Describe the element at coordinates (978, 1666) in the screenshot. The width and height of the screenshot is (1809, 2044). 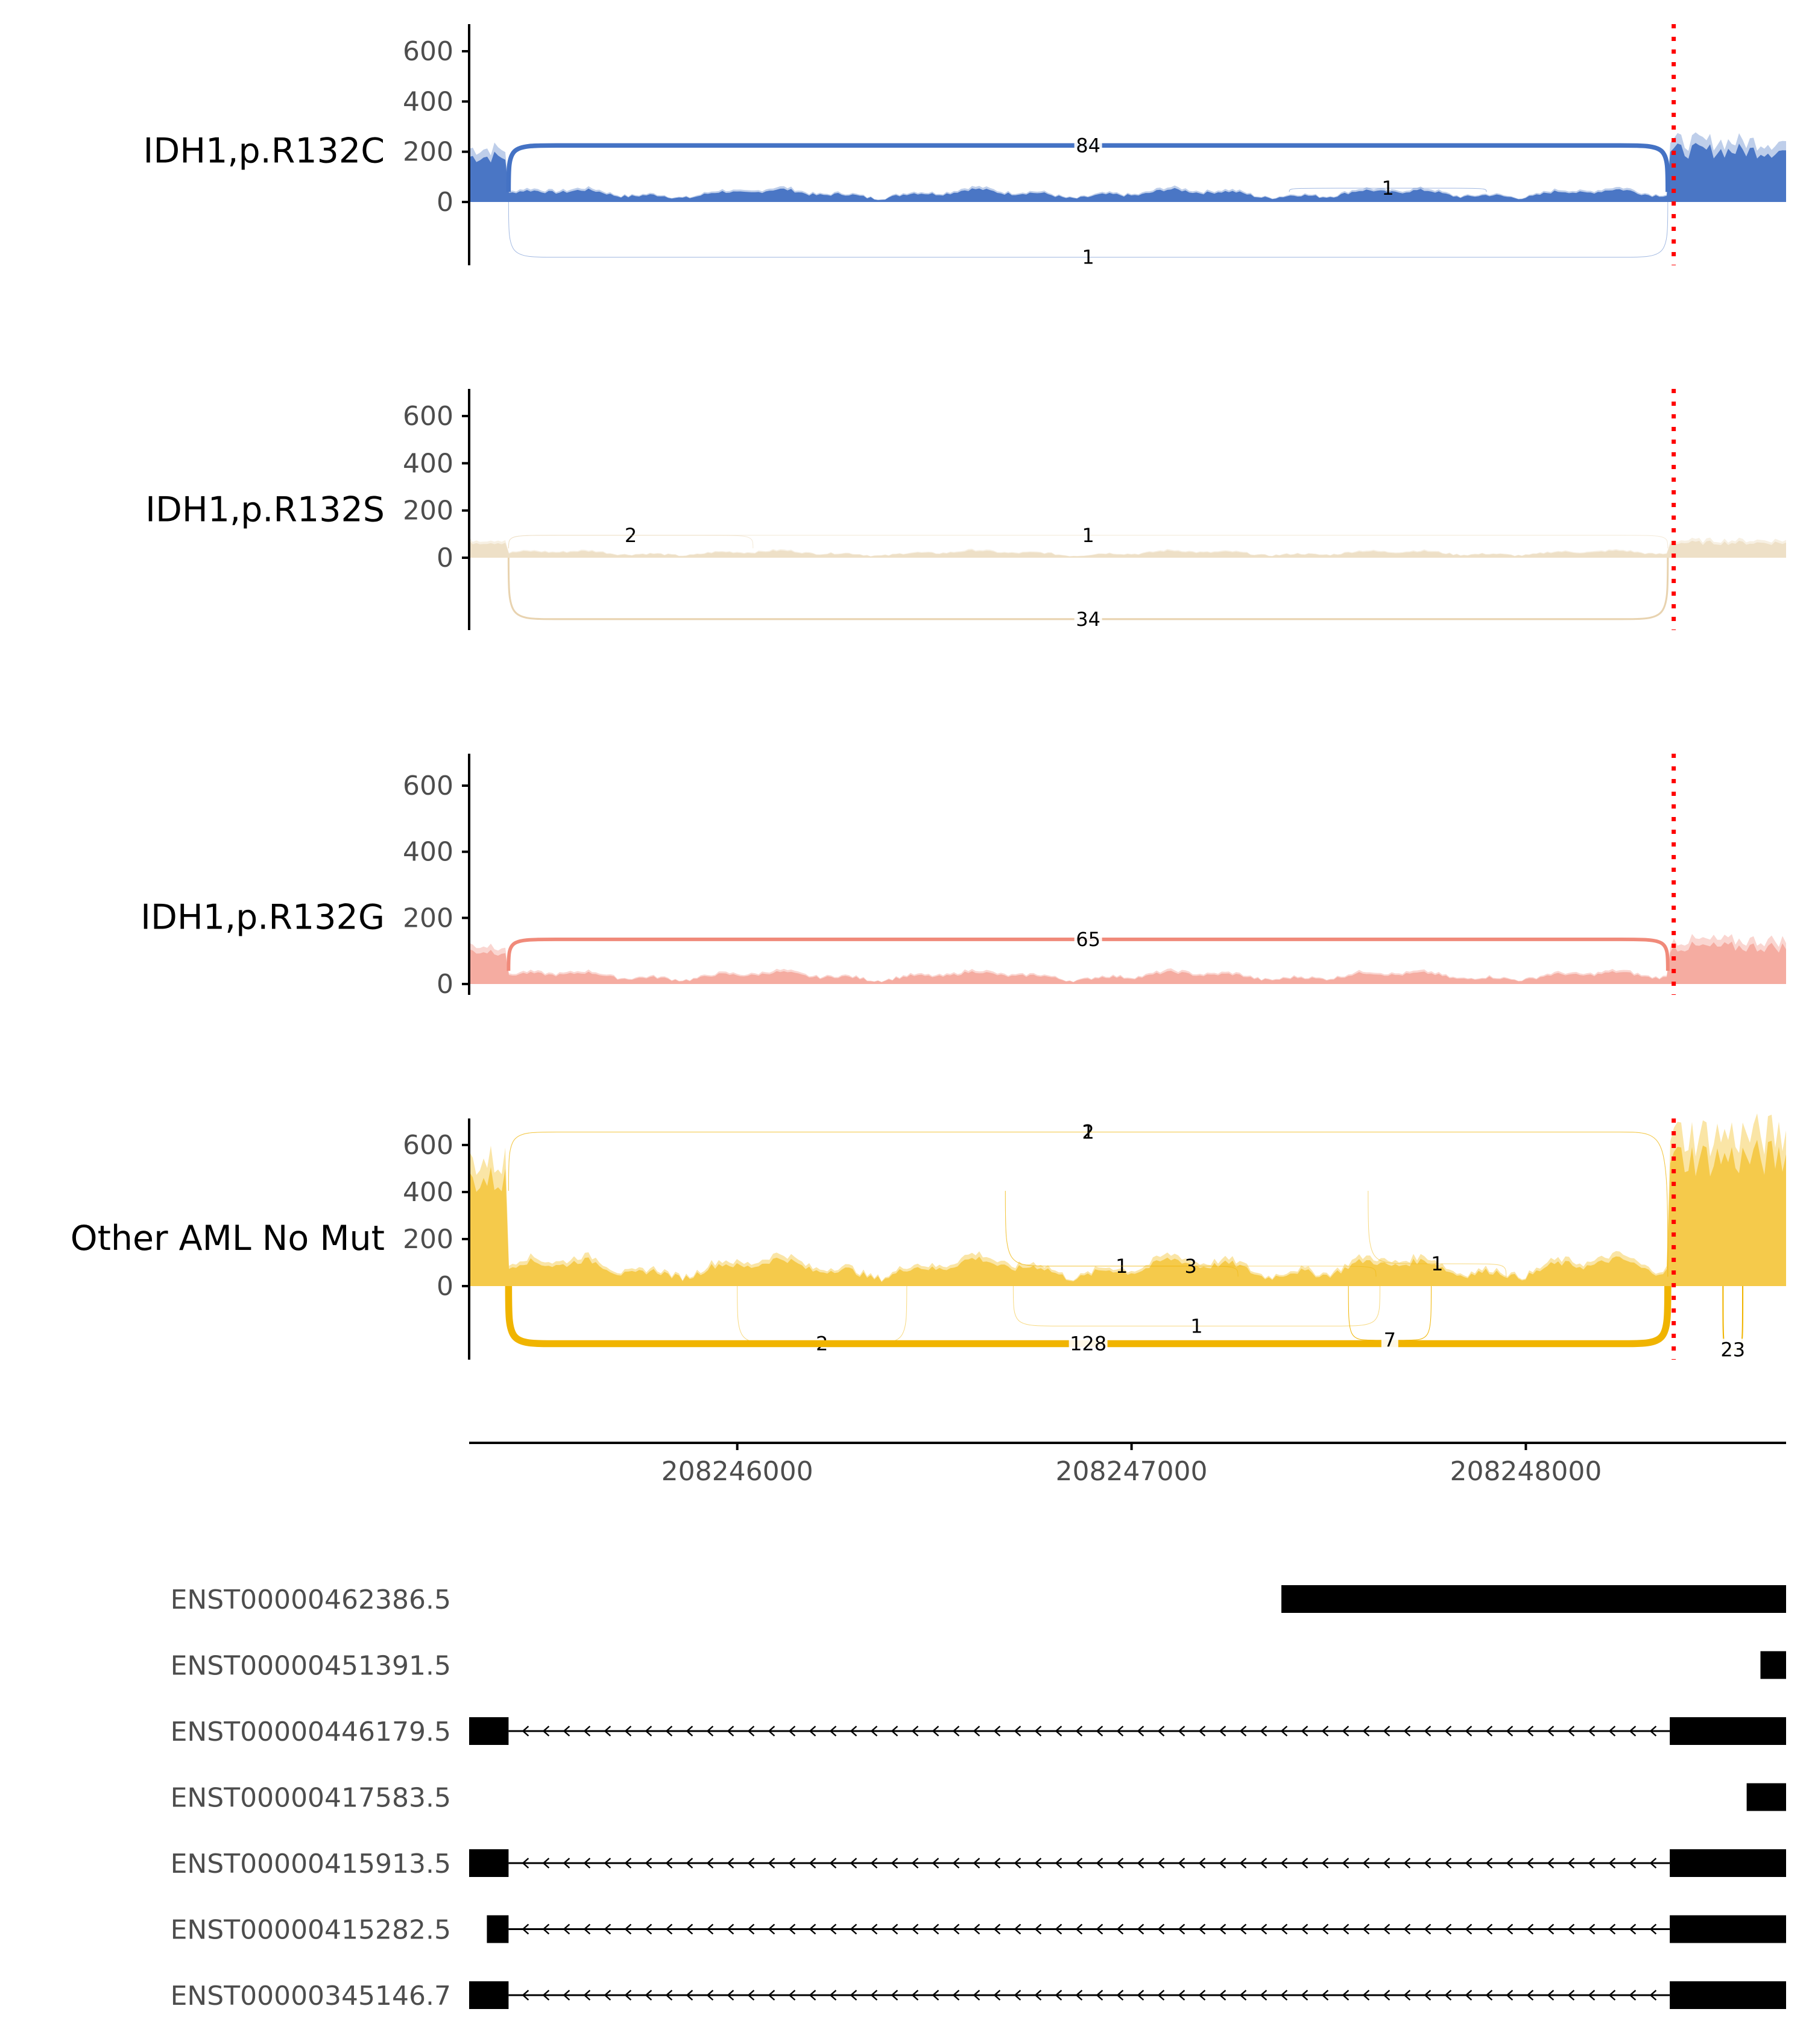
I see `transcript-row: ENST00000451391.5` at that location.